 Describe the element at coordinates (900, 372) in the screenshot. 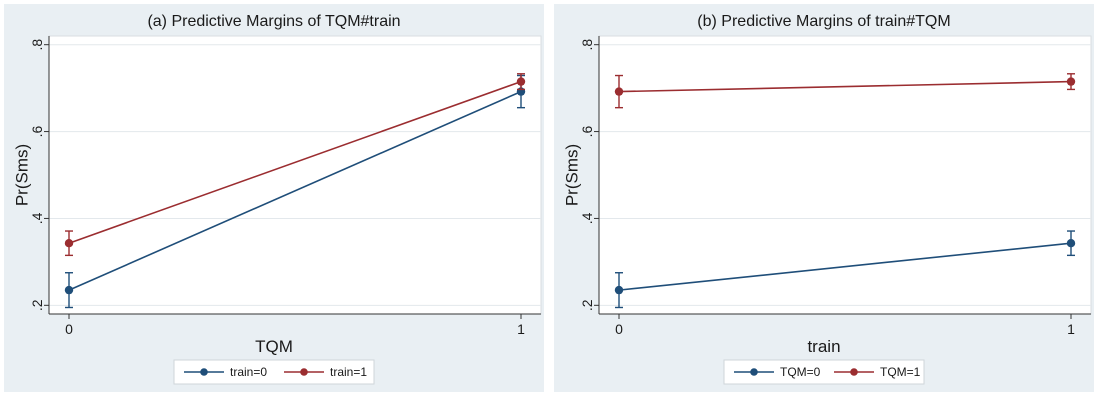

I see `legend-label: TQM=1` at that location.